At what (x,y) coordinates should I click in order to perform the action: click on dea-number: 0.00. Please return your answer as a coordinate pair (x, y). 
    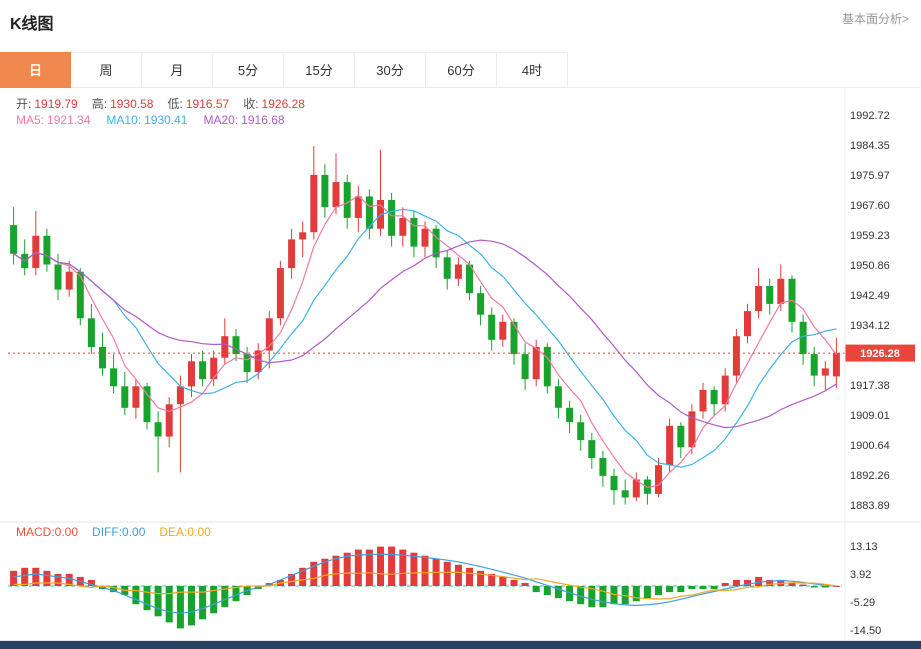
    Looking at the image, I should click on (199, 532).